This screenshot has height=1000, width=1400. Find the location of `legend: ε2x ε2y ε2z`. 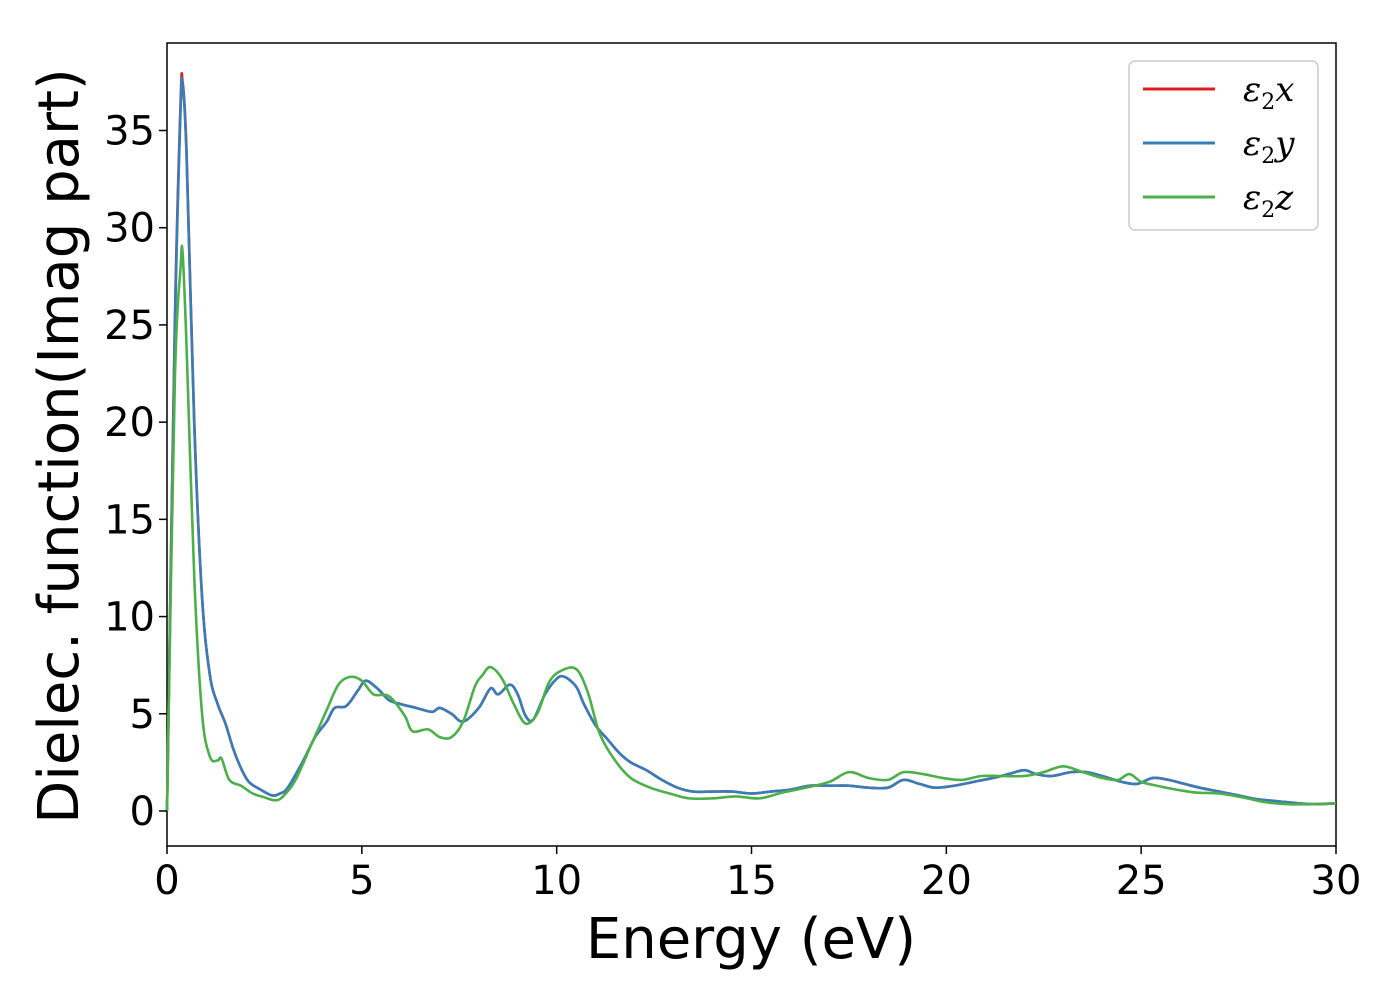

legend: ε2x ε2y ε2z is located at coordinates (1223, 145).